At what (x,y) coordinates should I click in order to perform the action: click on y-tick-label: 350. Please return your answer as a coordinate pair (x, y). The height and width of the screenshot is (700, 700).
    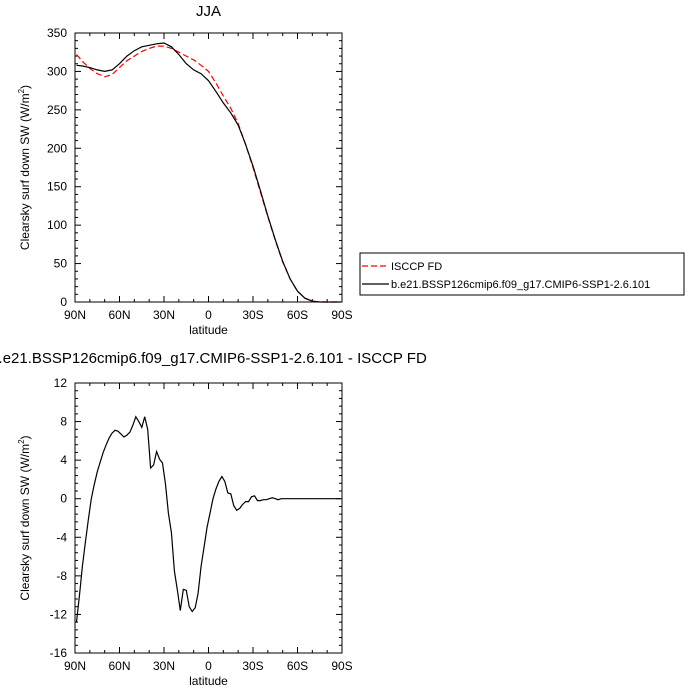
    Looking at the image, I should click on (57, 33).